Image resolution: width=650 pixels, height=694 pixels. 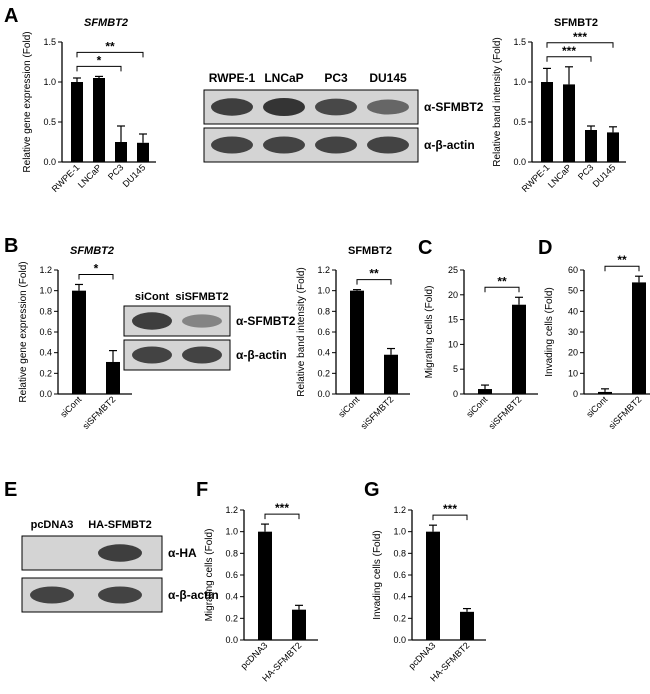 What do you see at coordinates (120, 525) in the screenshot?
I see `blot-lane-label: HA-SFMBT2` at bounding box center [120, 525].